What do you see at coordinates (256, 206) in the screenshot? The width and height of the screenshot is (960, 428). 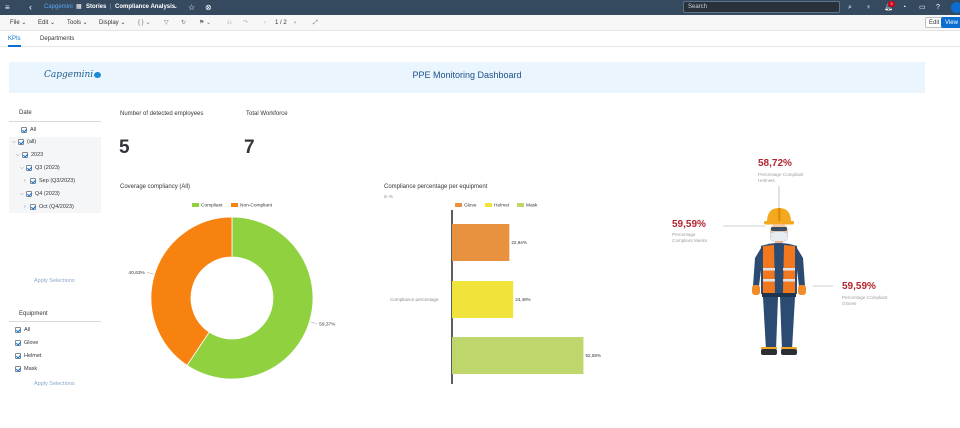 I see `legend-label: Non-Compliant` at bounding box center [256, 206].